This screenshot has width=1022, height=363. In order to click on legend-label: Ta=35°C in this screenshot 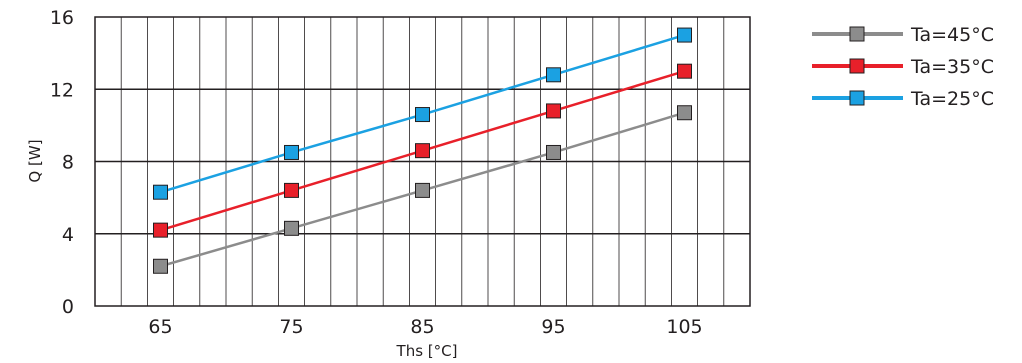, I will do `click(952, 67)`.